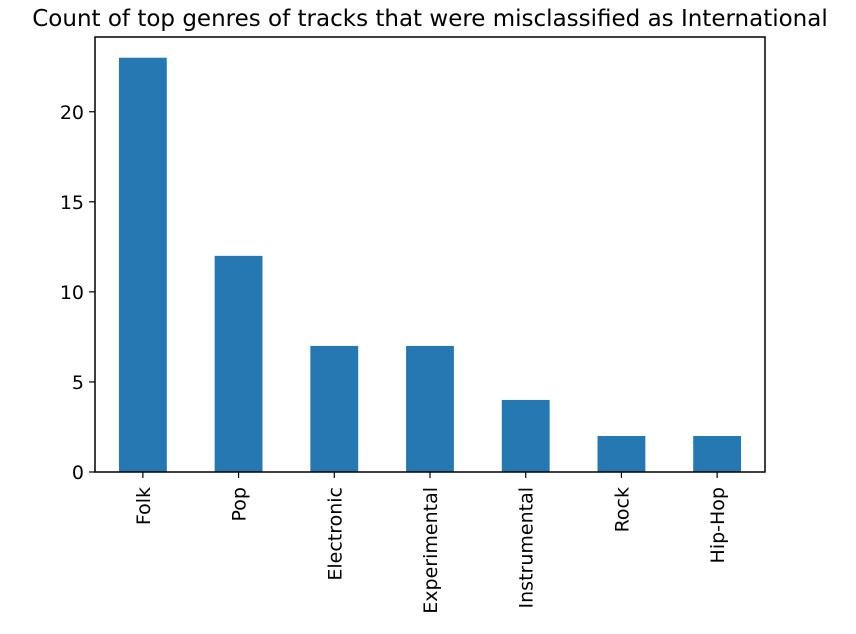 This screenshot has width=856, height=634. I want to click on bar-rock, so click(621, 453).